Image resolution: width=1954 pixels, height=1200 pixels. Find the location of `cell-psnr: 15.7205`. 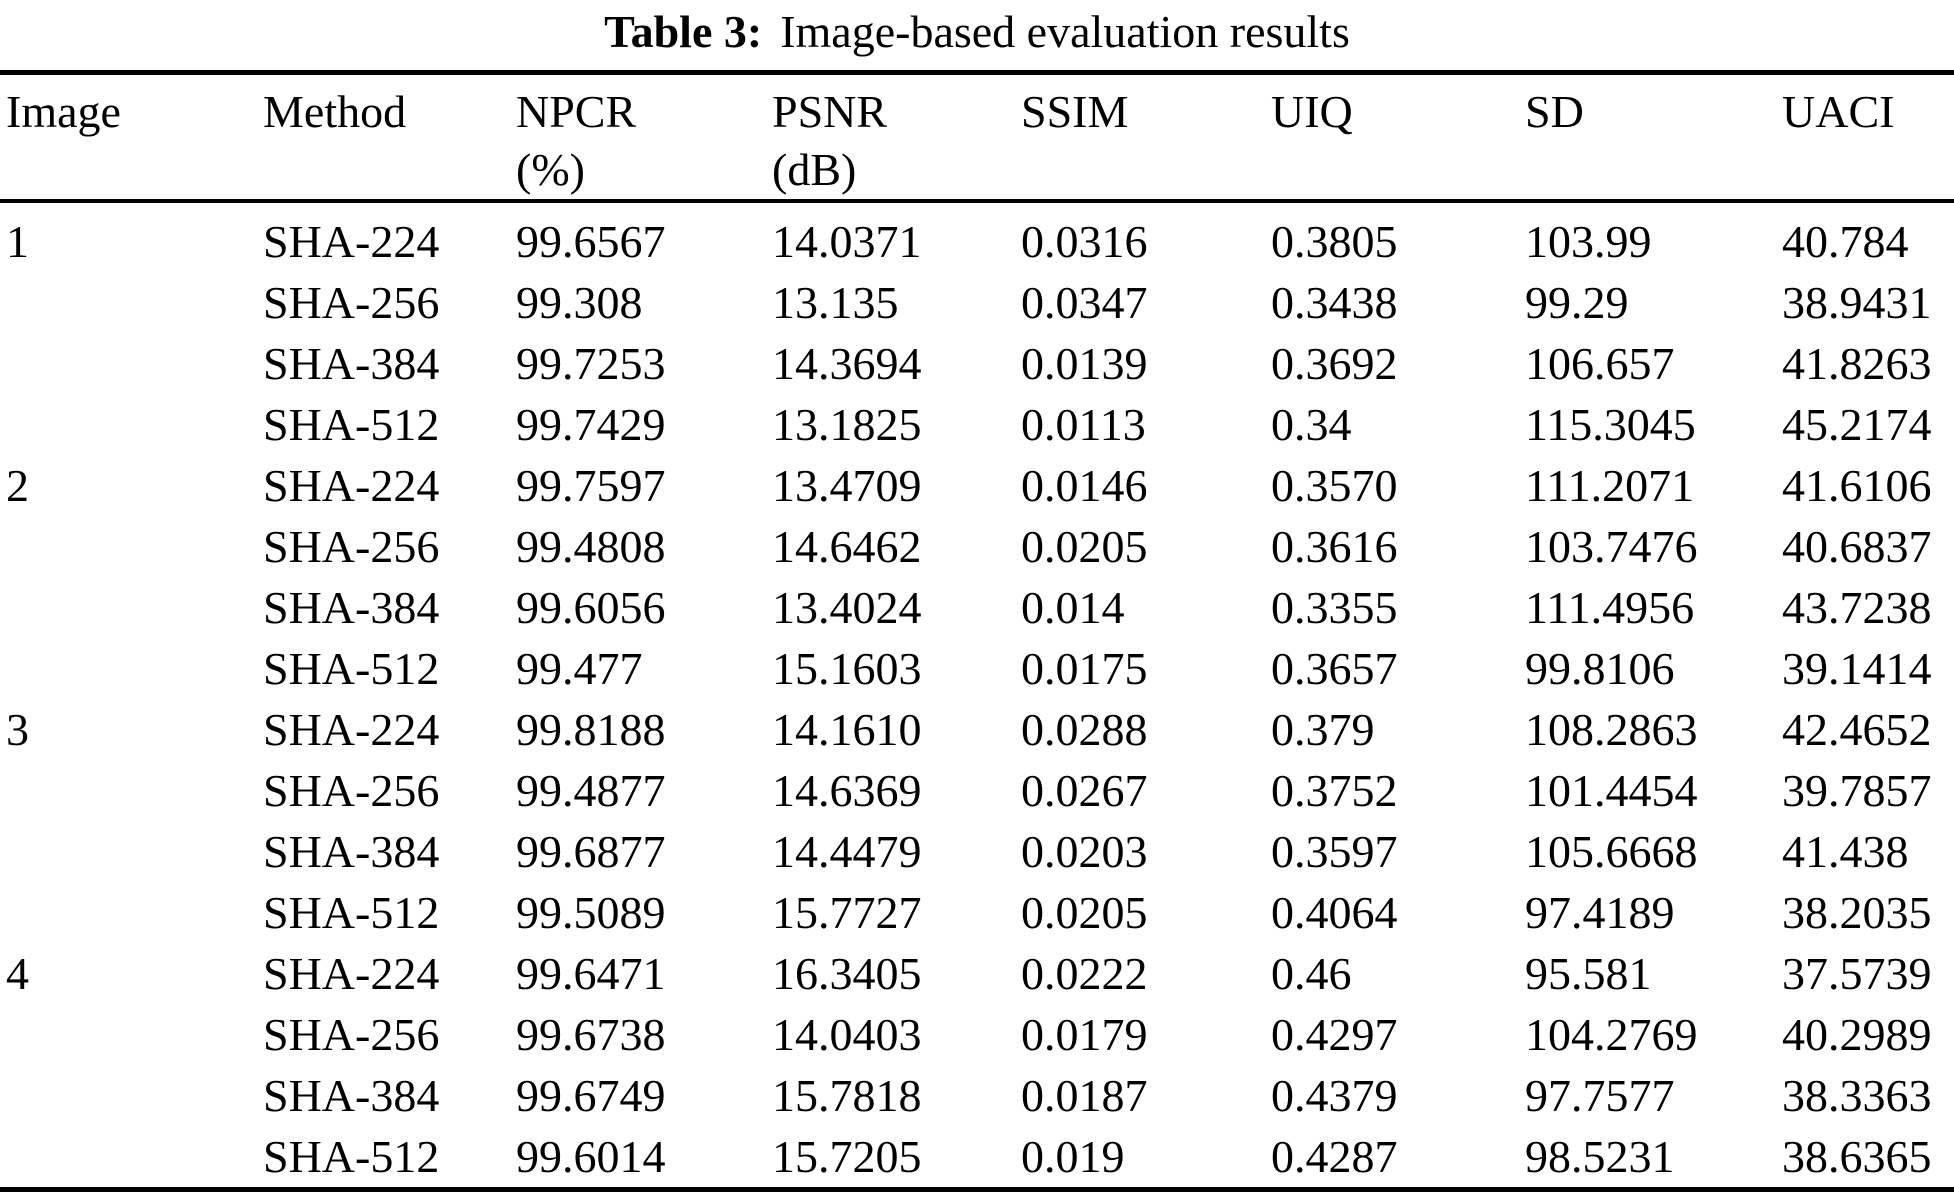

cell-psnr: 15.7205 is located at coordinates (847, 1156).